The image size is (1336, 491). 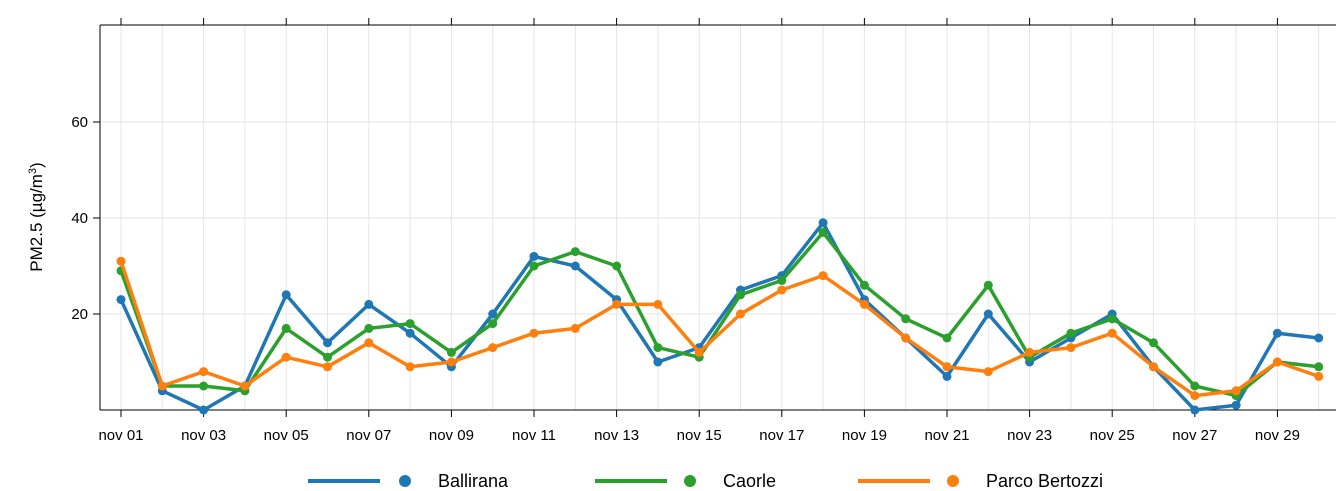 I want to click on legend-label: Caorle, so click(x=749, y=481).